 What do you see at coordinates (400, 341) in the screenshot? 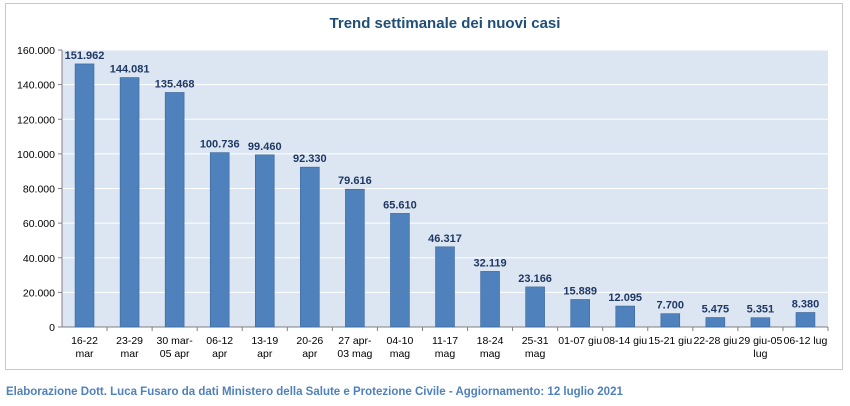
I see `x-tick-label: 04-10` at bounding box center [400, 341].